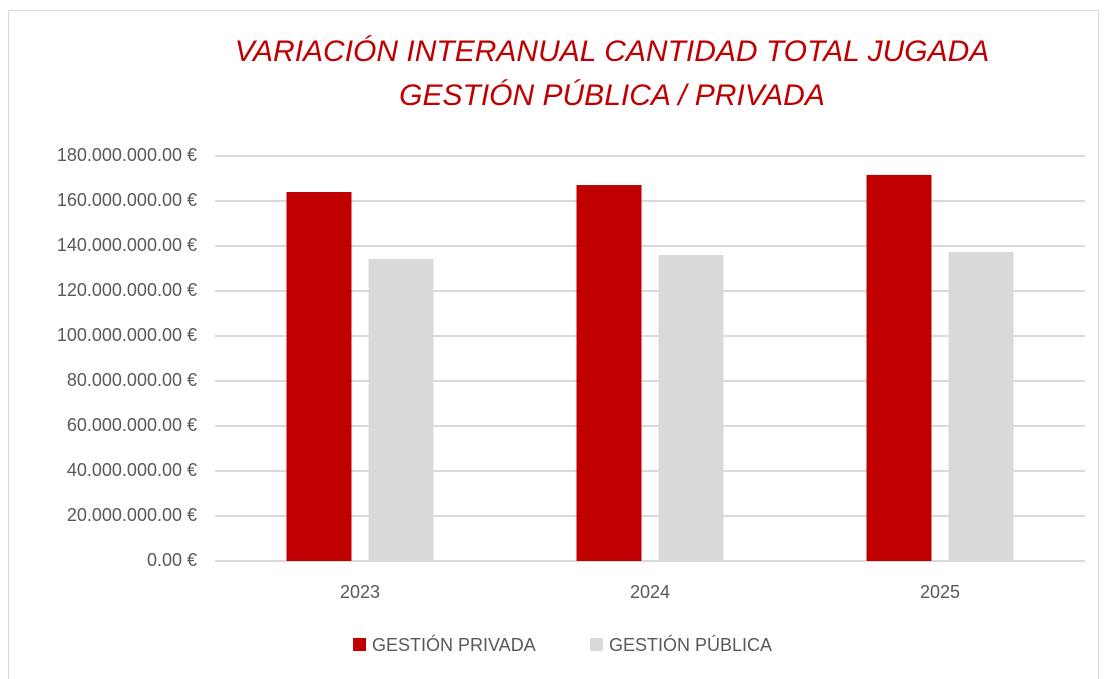  Describe the element at coordinates (132, 425) in the screenshot. I see `y-tick-label: 60.000.000.00 €` at that location.